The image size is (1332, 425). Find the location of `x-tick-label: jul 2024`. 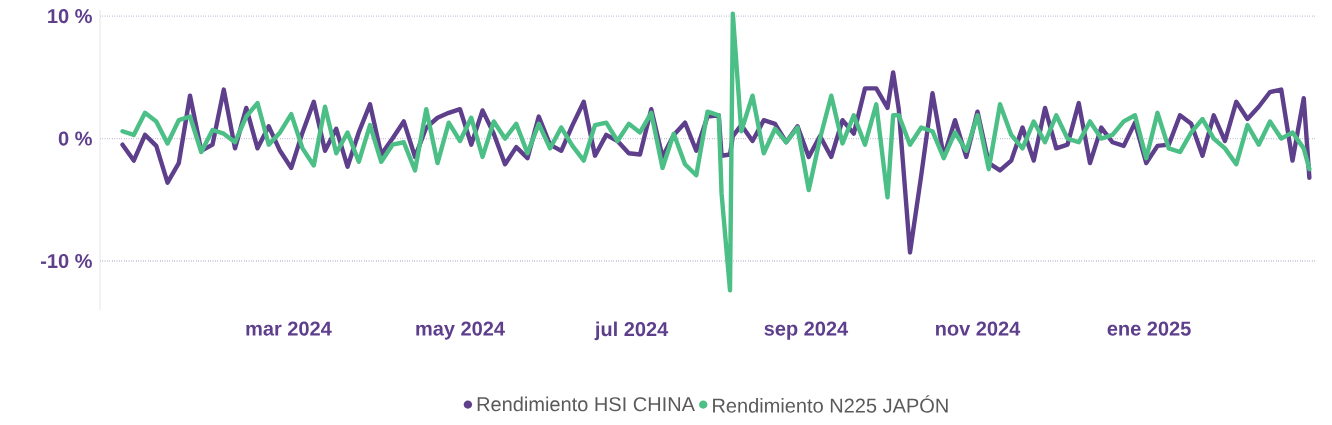

x-tick-label: jul 2024 is located at coordinates (631, 331).